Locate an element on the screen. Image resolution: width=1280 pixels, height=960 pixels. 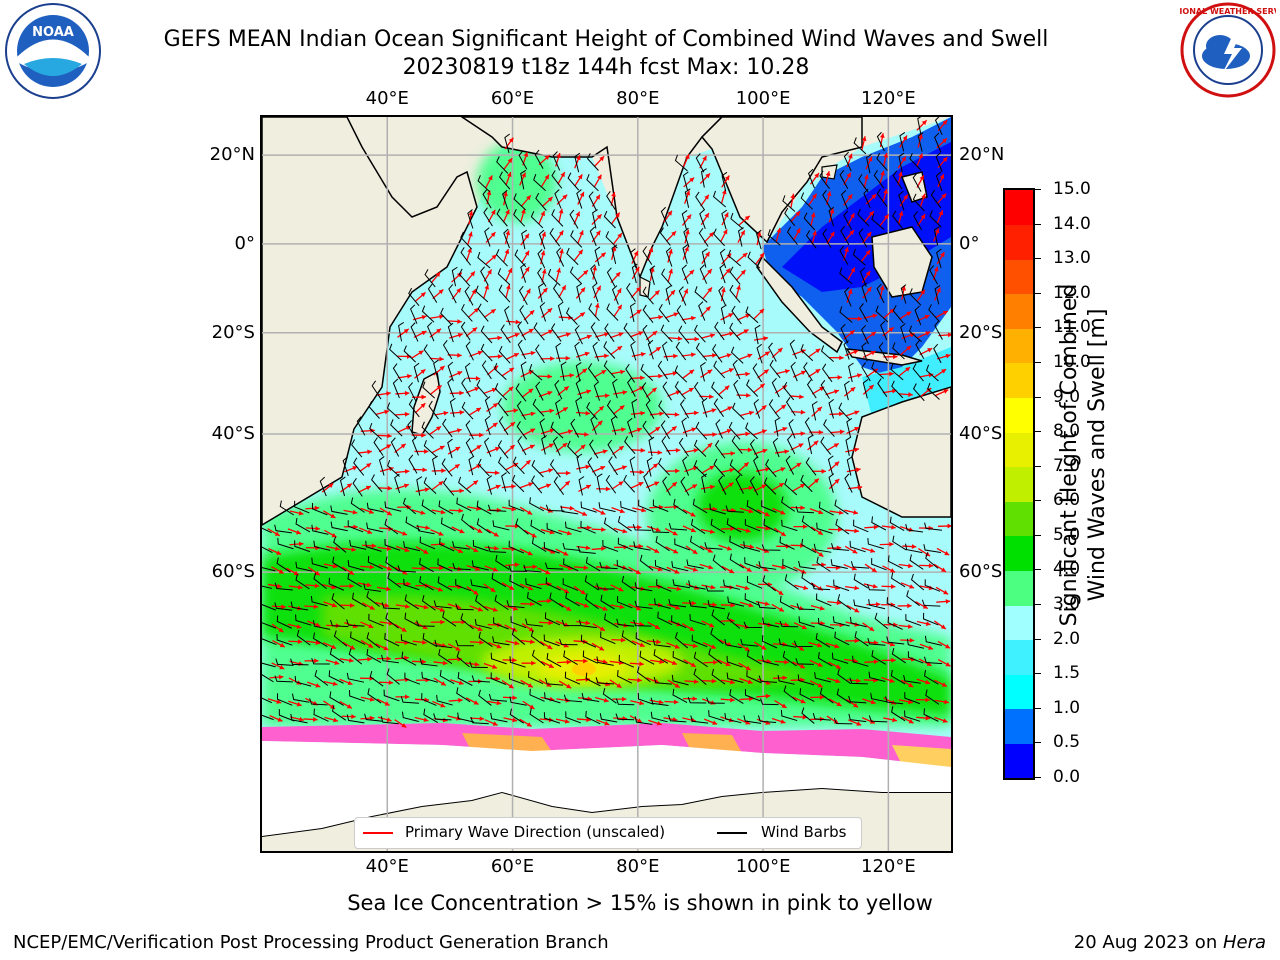
wave-direction-legend-swatch is located at coordinates (378, 833).